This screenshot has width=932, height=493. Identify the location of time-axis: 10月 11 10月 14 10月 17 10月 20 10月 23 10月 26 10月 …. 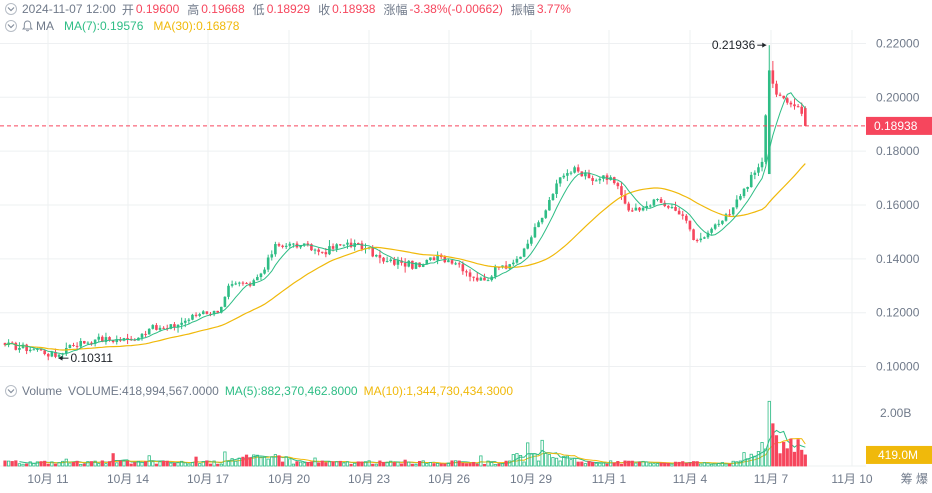
(477, 479).